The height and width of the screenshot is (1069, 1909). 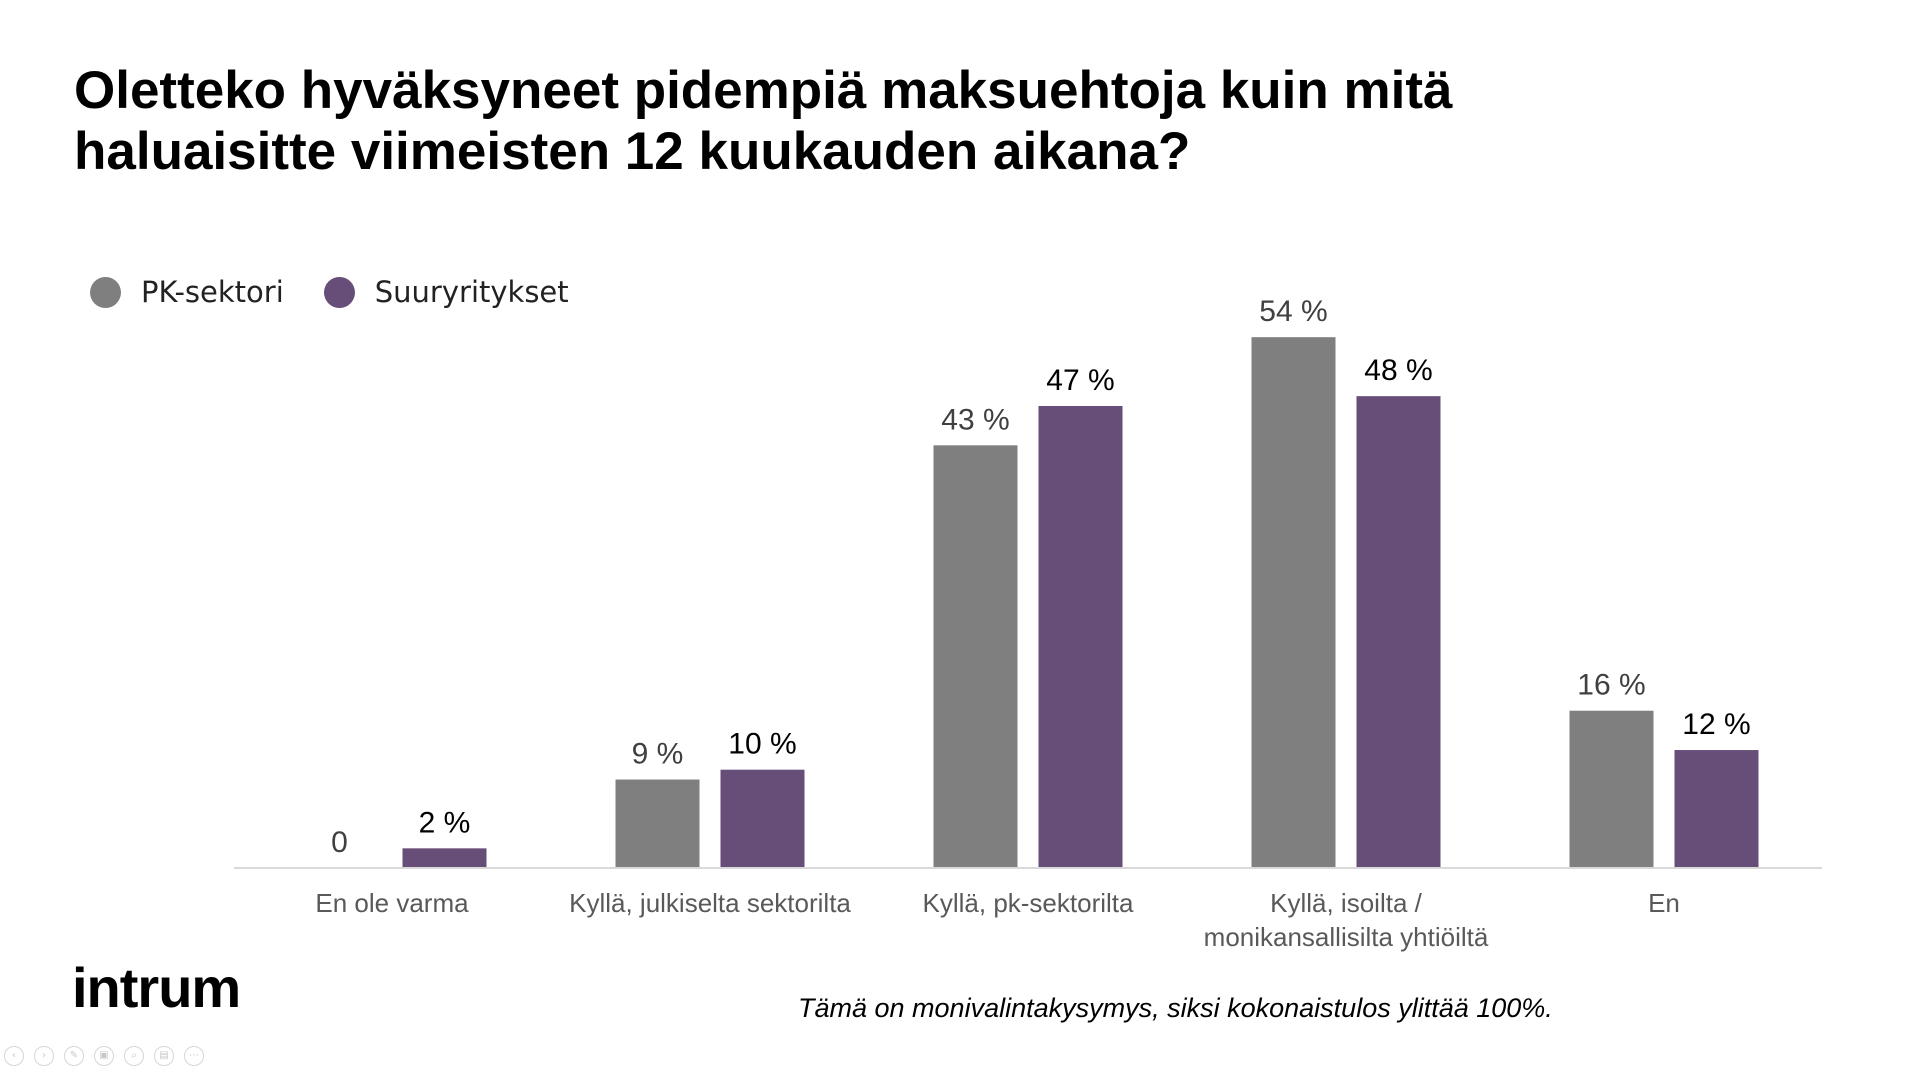 What do you see at coordinates (212, 292) in the screenshot?
I see `legend-label-pk-sektori: PK-sektori` at bounding box center [212, 292].